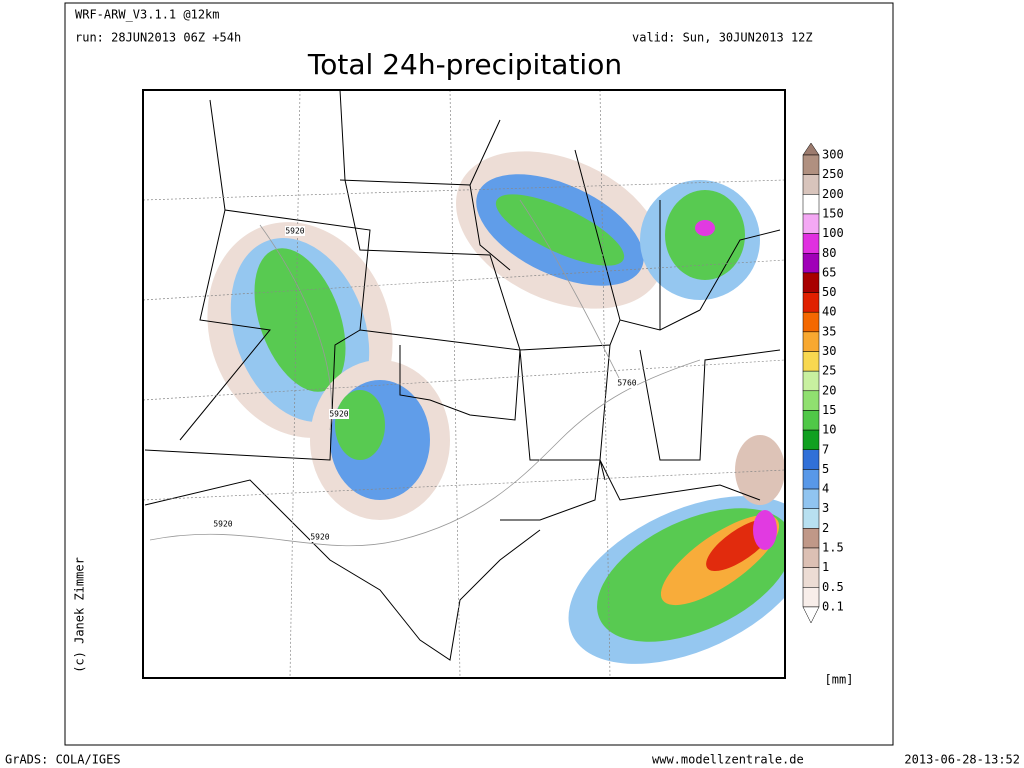 The width and height of the screenshot is (1024, 768). What do you see at coordinates (63, 760) in the screenshot?
I see `footer-left: GrADS: COLA/IGES` at bounding box center [63, 760].